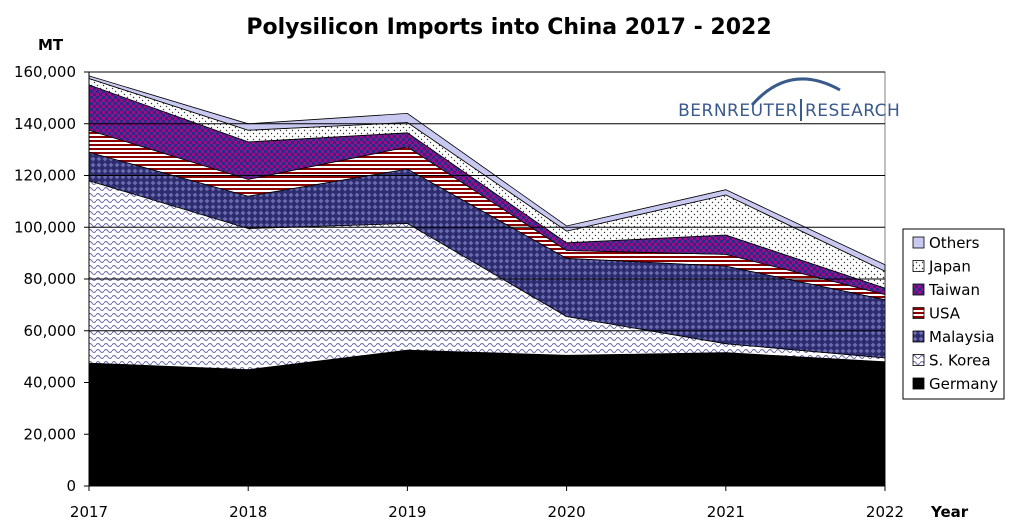 This screenshot has height=530, width=1018. Describe the element at coordinates (50, 434) in the screenshot. I see `y-tick-label: 20,000` at that location.